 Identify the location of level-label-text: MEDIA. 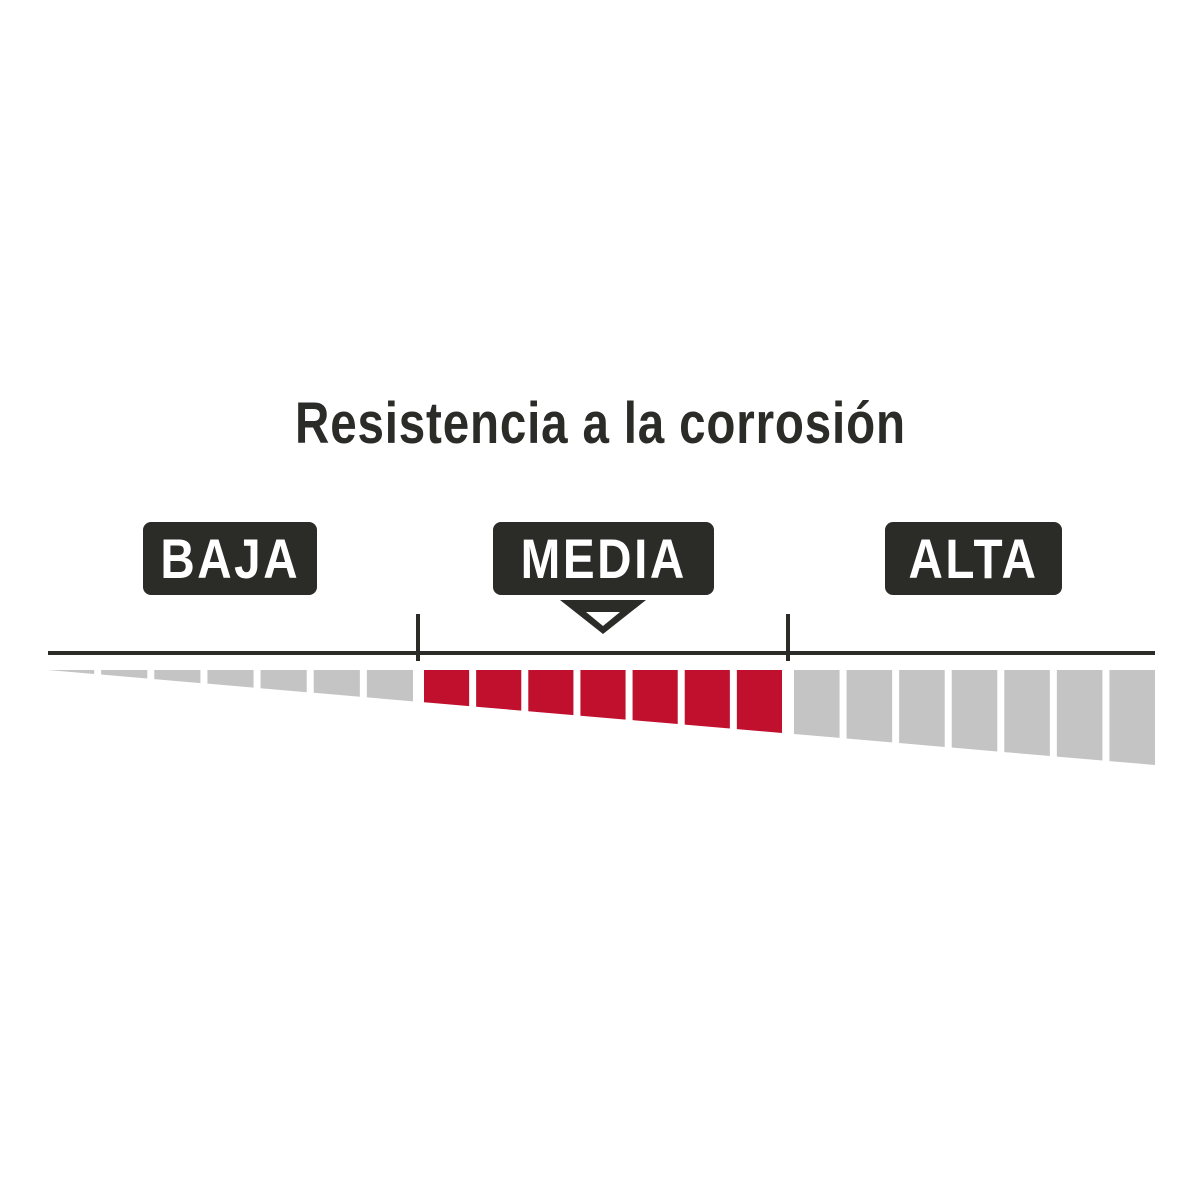
(603, 558).